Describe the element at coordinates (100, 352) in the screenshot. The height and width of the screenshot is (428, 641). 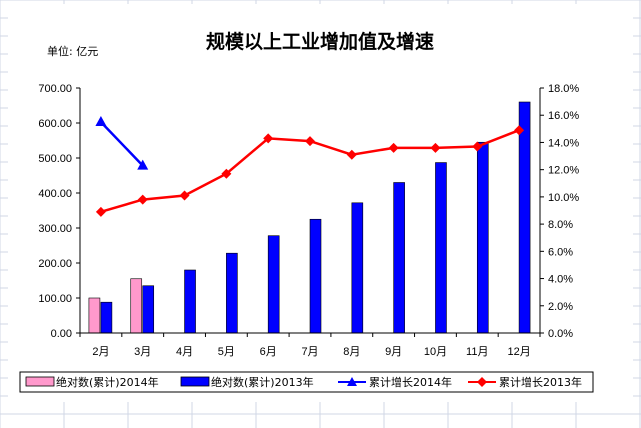
I see `x-tick-label: 2月` at that location.